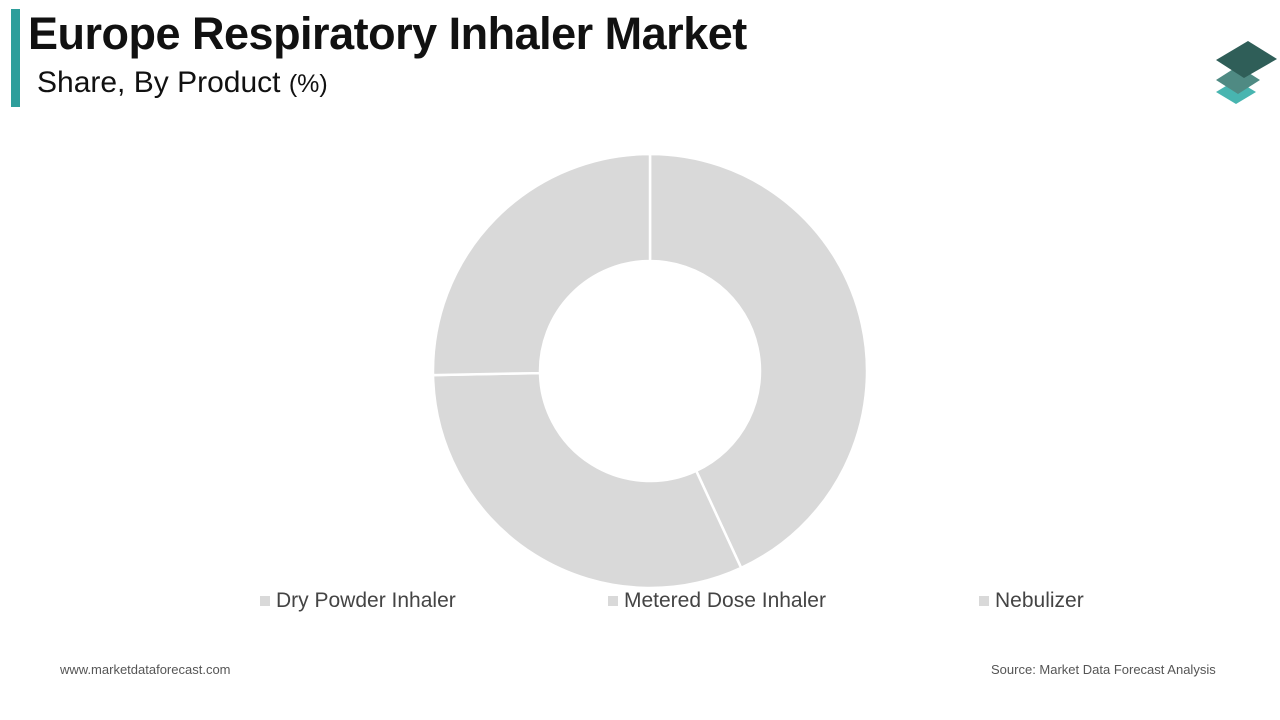  I want to click on title-accent-bar, so click(15, 58).